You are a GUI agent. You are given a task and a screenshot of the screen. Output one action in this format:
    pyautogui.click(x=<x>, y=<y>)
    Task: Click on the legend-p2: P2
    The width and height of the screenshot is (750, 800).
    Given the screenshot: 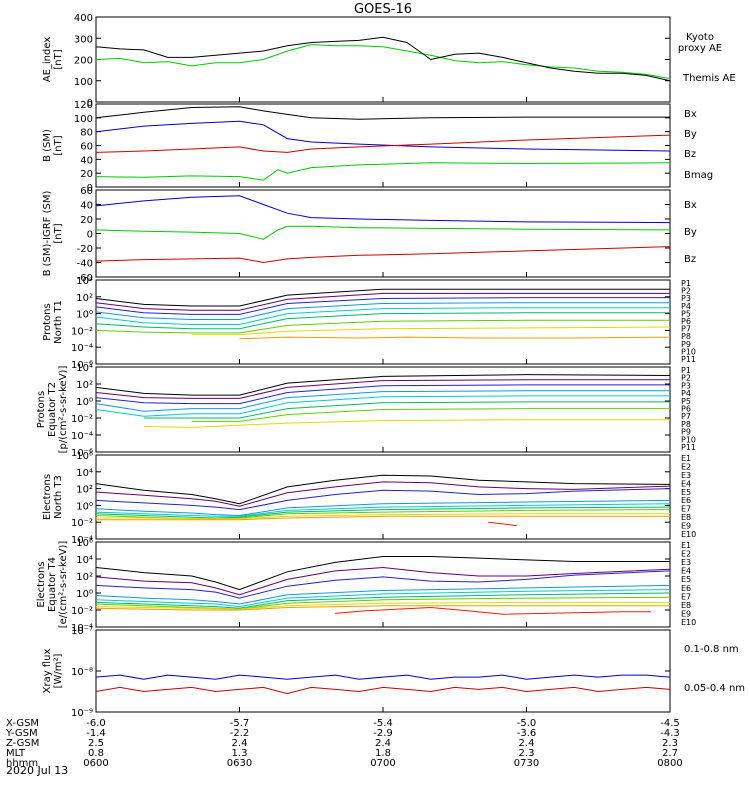 What is the action you would take?
    pyautogui.click(x=686, y=291)
    